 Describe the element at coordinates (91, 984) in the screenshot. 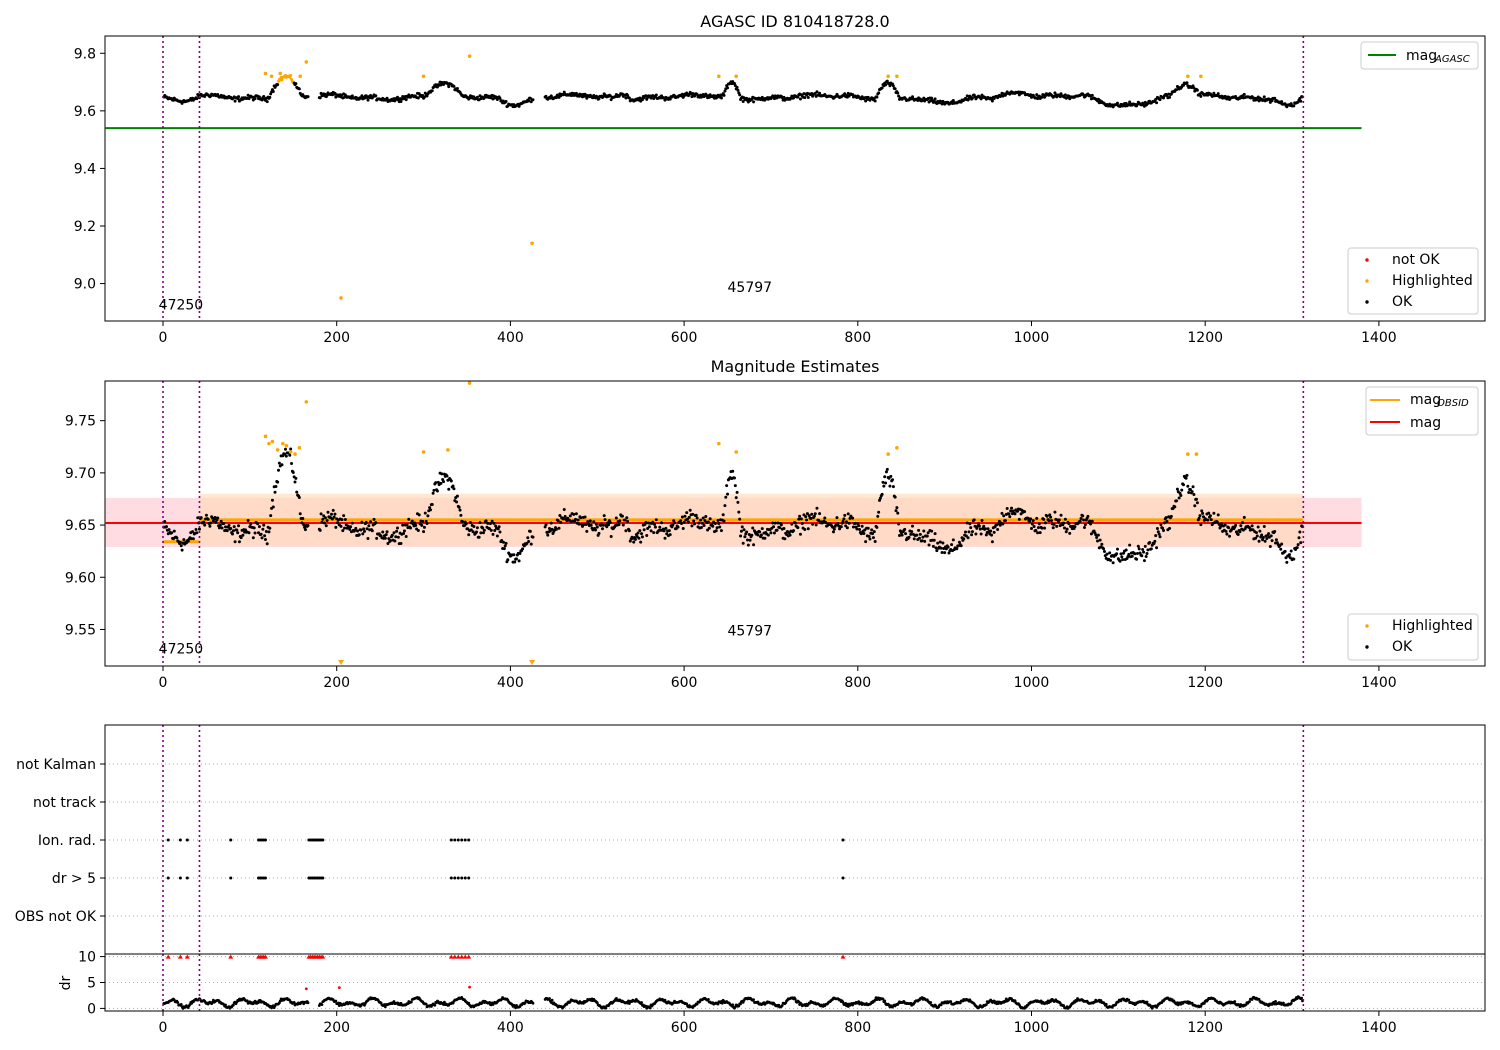

I see `y-tick-label: 5` at that location.